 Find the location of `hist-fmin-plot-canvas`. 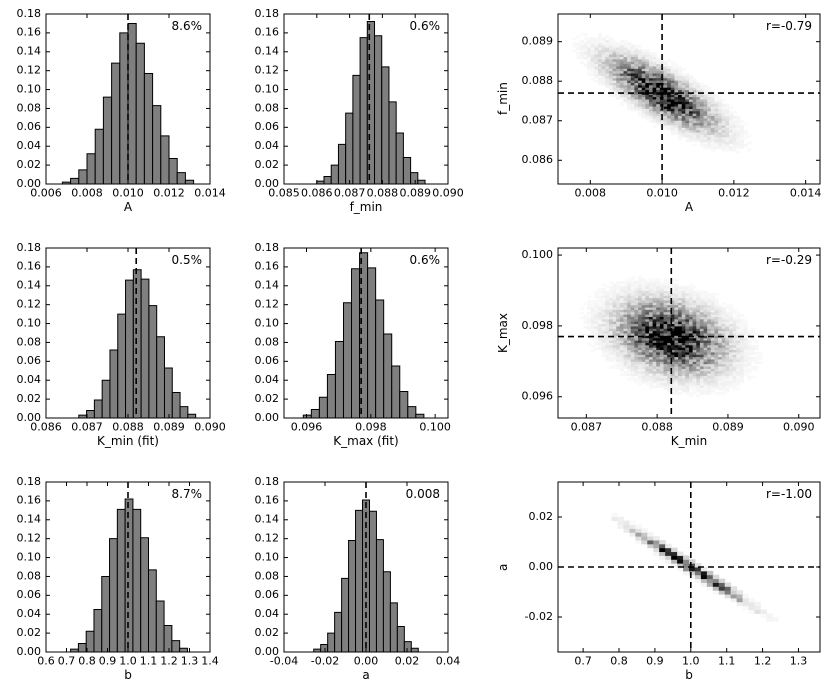

hist-fmin-plot-canvas is located at coordinates (355, 110).